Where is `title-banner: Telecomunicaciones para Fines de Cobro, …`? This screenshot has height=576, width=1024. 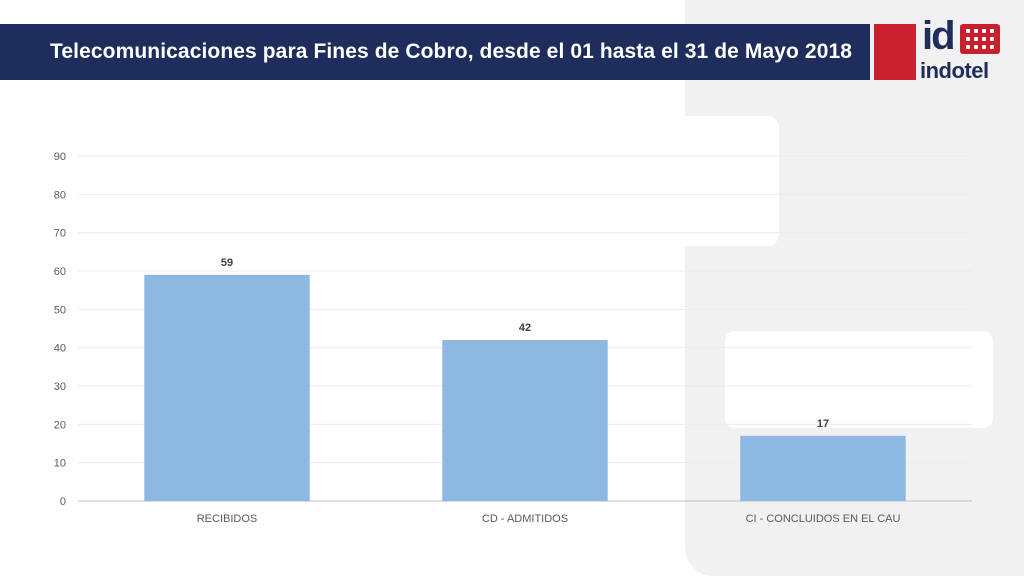
title-banner: Telecomunicaciones para Fines de Cobro, … is located at coordinates (435, 52).